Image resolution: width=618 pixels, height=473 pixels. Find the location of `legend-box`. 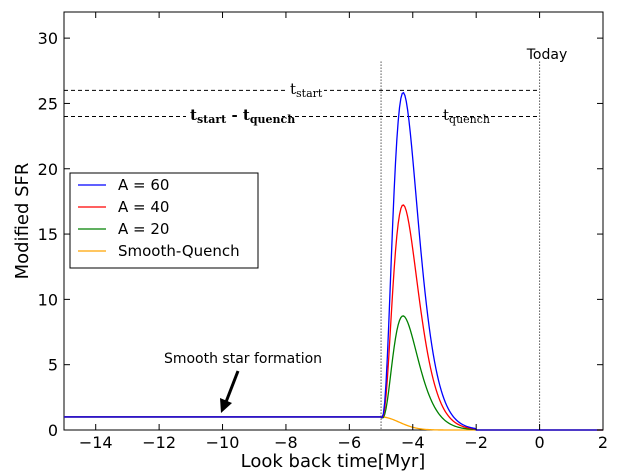

legend-box is located at coordinates (164, 220).